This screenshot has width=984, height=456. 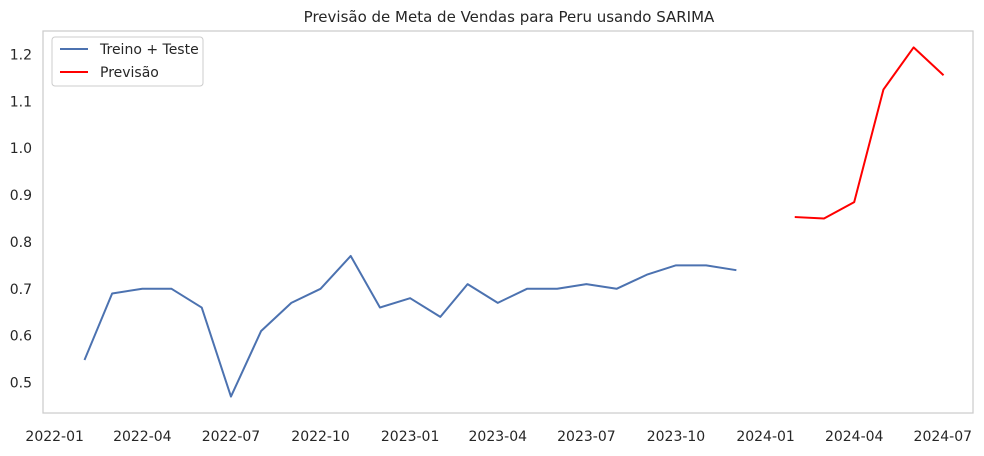 What do you see at coordinates (586, 437) in the screenshot?
I see `x-tick-label: 2023-07` at bounding box center [586, 437].